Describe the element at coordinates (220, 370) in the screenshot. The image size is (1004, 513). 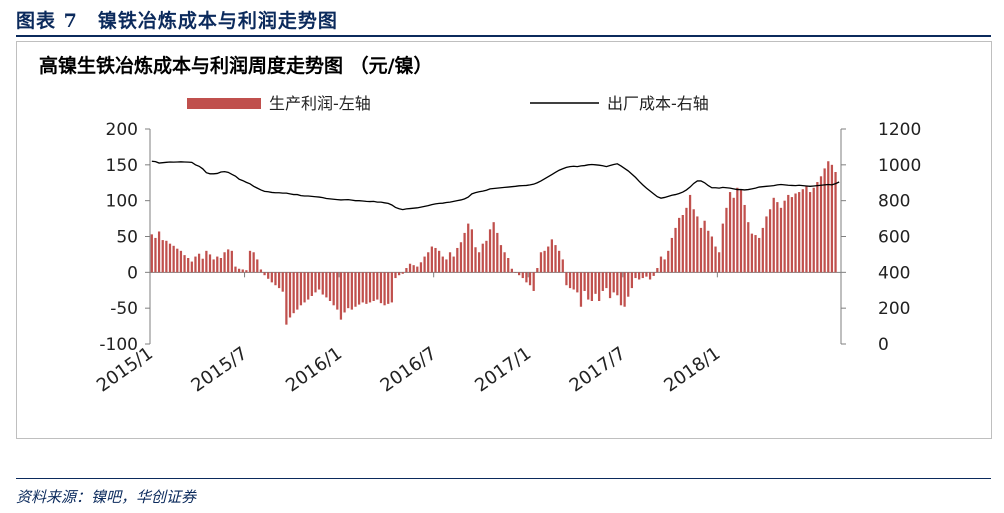
I see `x-axis-tick-label: 2015/7` at that location.